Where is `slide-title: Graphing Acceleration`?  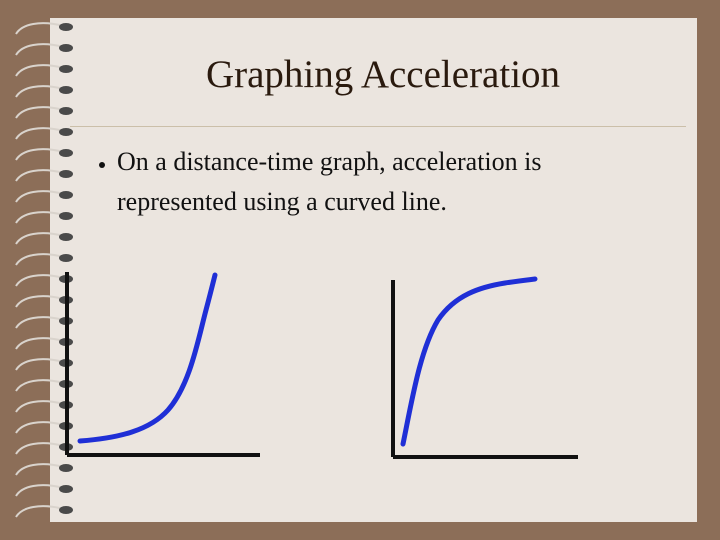 slide-title: Graphing Acceleration is located at coordinates (383, 74).